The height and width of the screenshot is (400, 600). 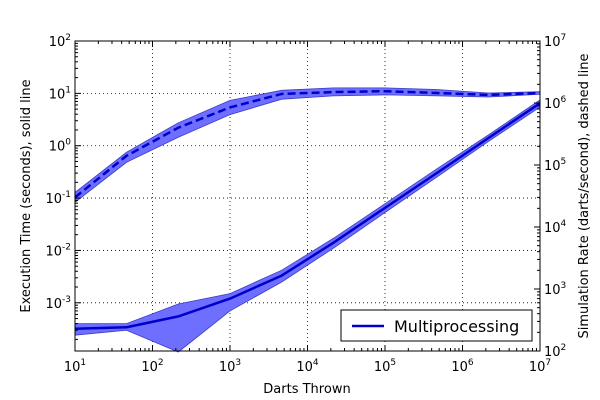 What do you see at coordinates (462, 366) in the screenshot?
I see `x-tick-label: 106` at bounding box center [462, 366].